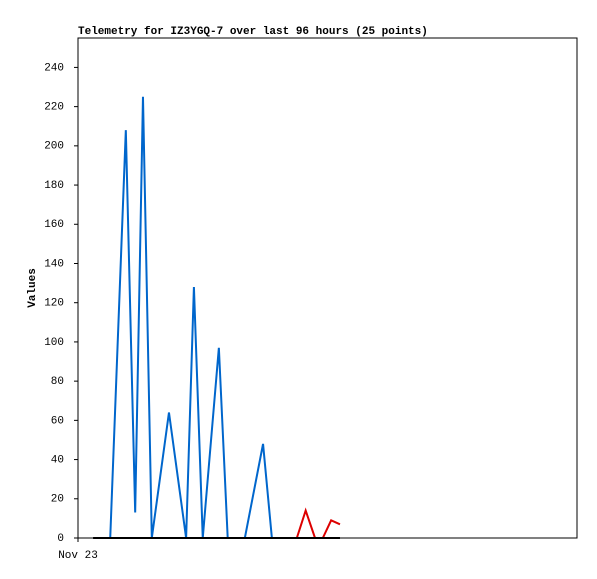 The width and height of the screenshot is (597, 579). I want to click on y-tick-label: 180, so click(54, 186).